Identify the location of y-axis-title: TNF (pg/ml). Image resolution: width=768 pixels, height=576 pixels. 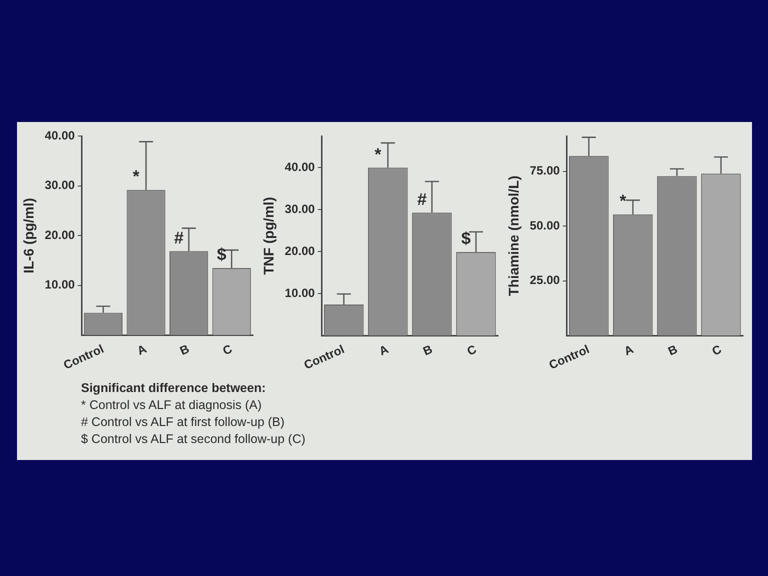
(268, 235).